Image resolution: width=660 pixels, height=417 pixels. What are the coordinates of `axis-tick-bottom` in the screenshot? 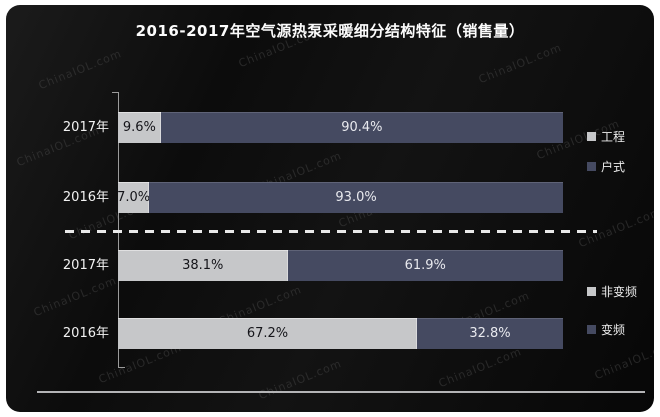 It's located at (121, 367).